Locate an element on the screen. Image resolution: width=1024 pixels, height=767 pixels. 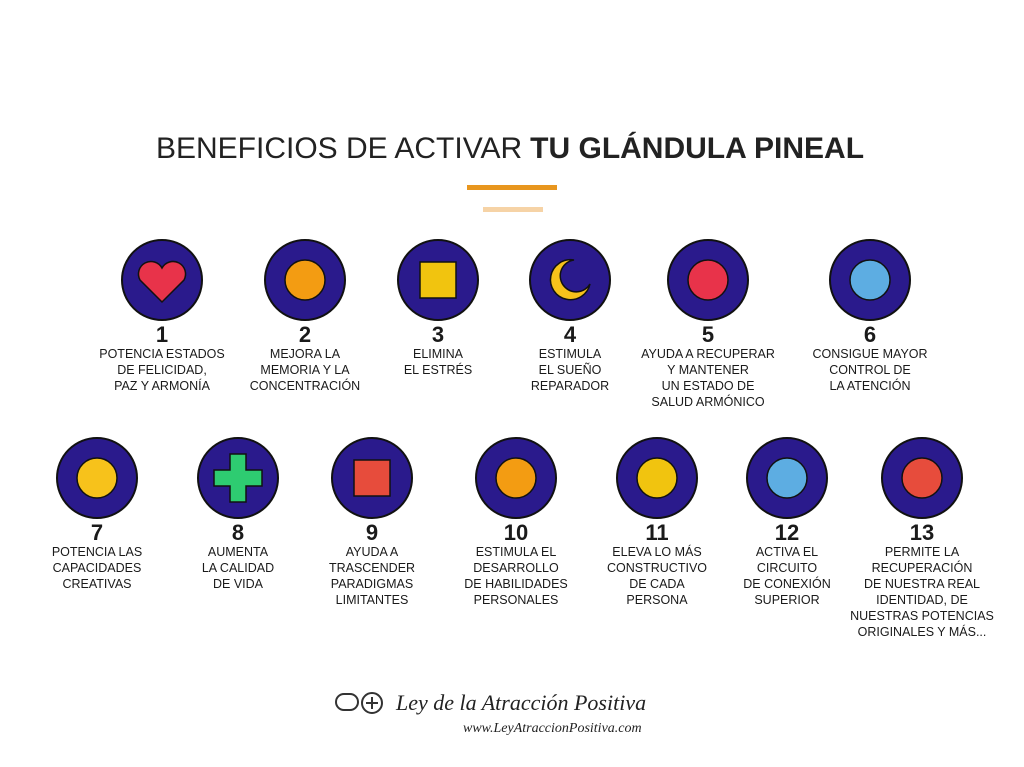
benefit-number: 3 is located at coordinates (438, 334).